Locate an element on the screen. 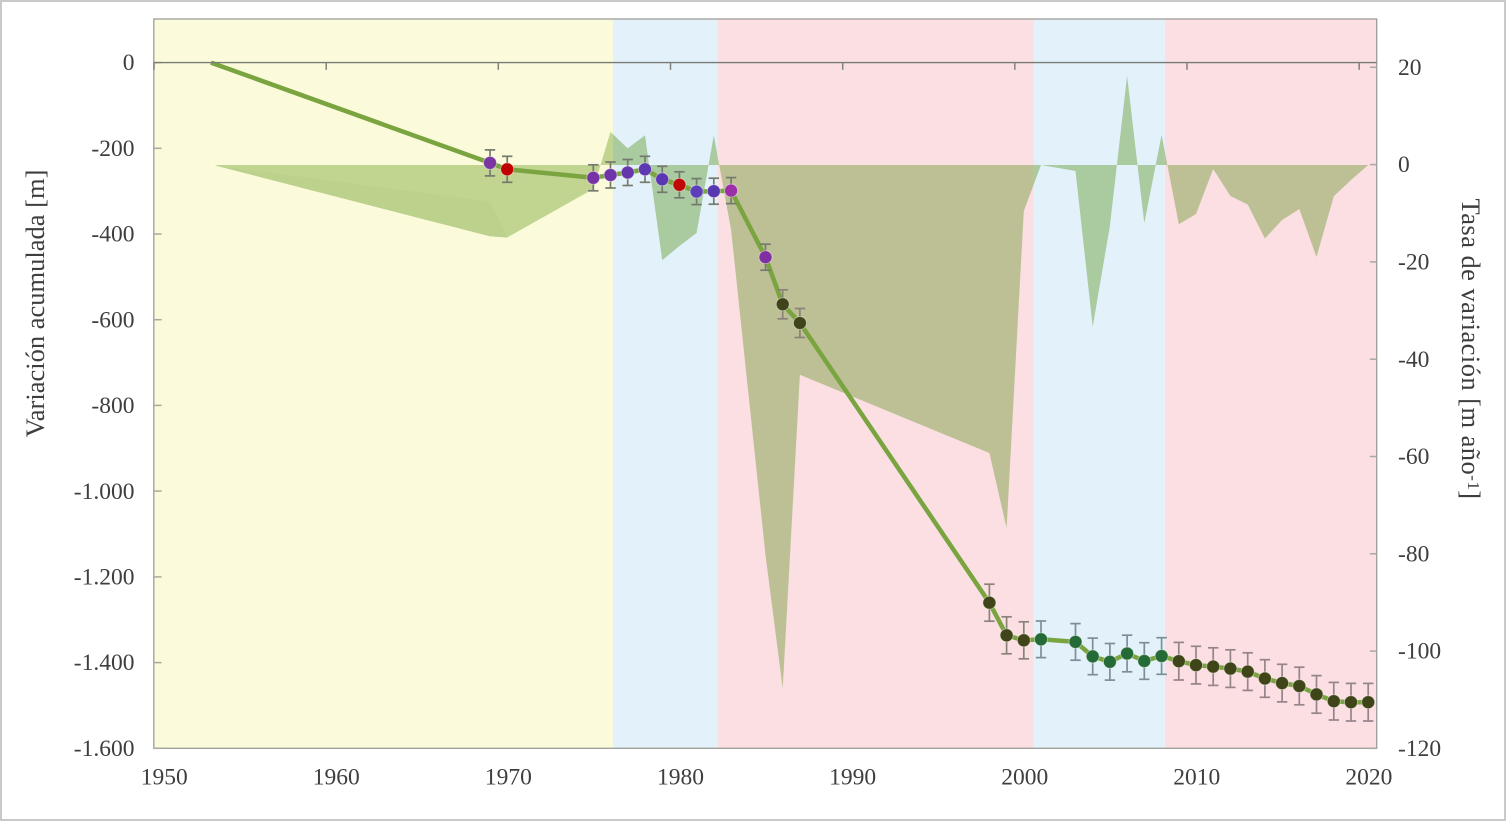 The height and width of the screenshot is (826, 1506). svg-text: -1.400 is located at coordinates (104, 663).